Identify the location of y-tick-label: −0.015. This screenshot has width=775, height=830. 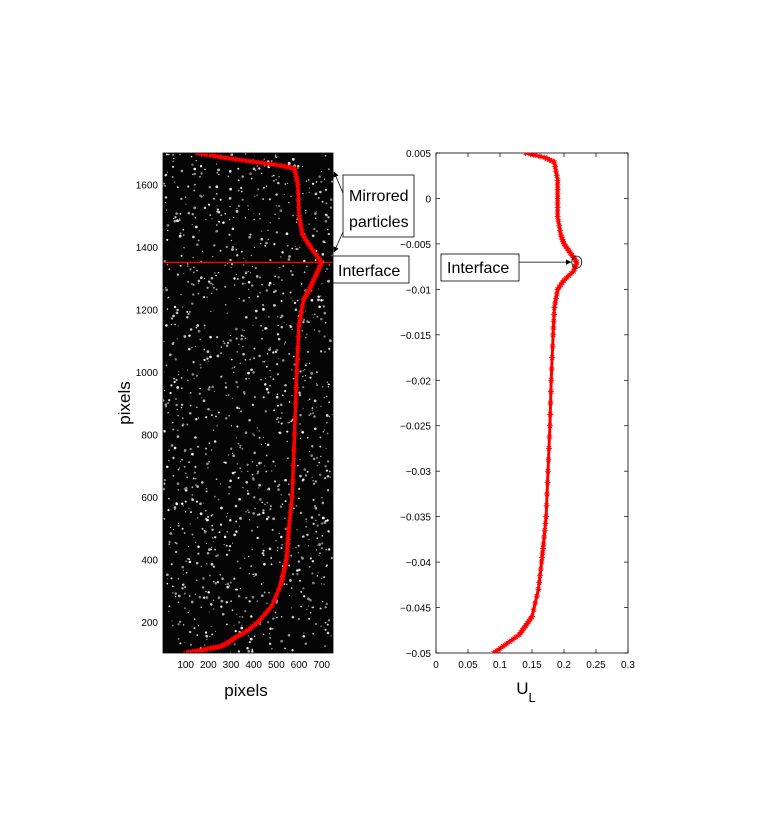
(415, 336).